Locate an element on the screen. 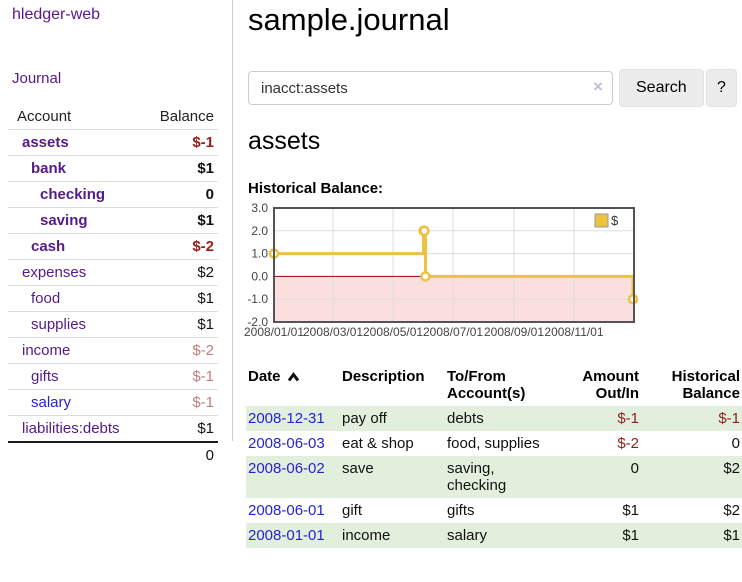 The width and height of the screenshot is (742, 582). transaction-description: income is located at coordinates (366, 535).